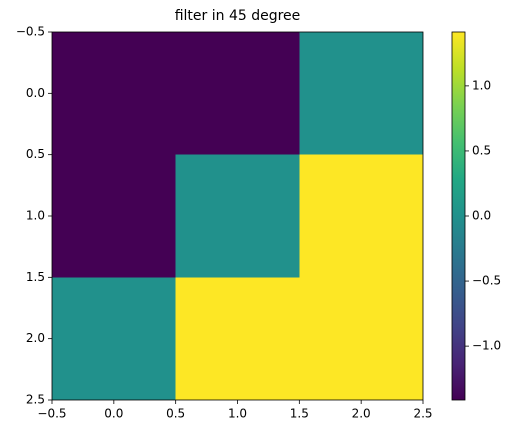 The width and height of the screenshot is (519, 435). I want to click on y-tick-label: 0.0, so click(35, 93).